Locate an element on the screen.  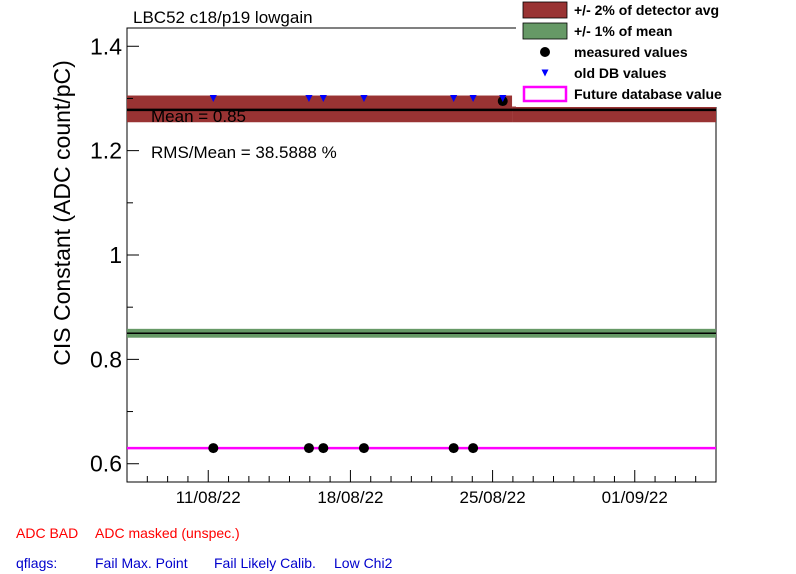
mean-annotation: Mean = 0.85 is located at coordinates (198, 116).